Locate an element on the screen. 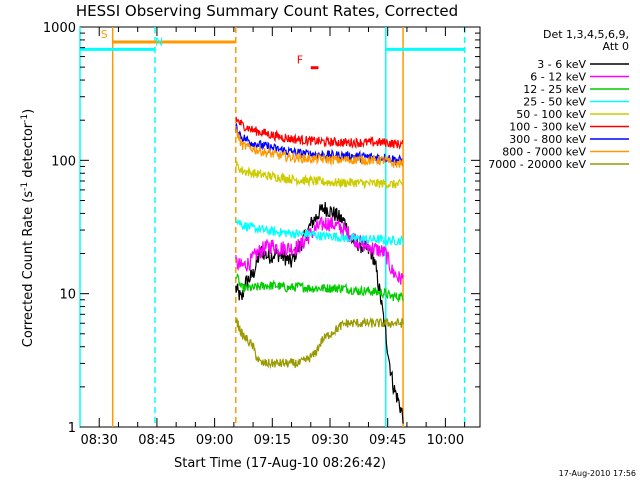 The width and height of the screenshot is (640, 480). y-tick-label: 10 is located at coordinates (67, 295).